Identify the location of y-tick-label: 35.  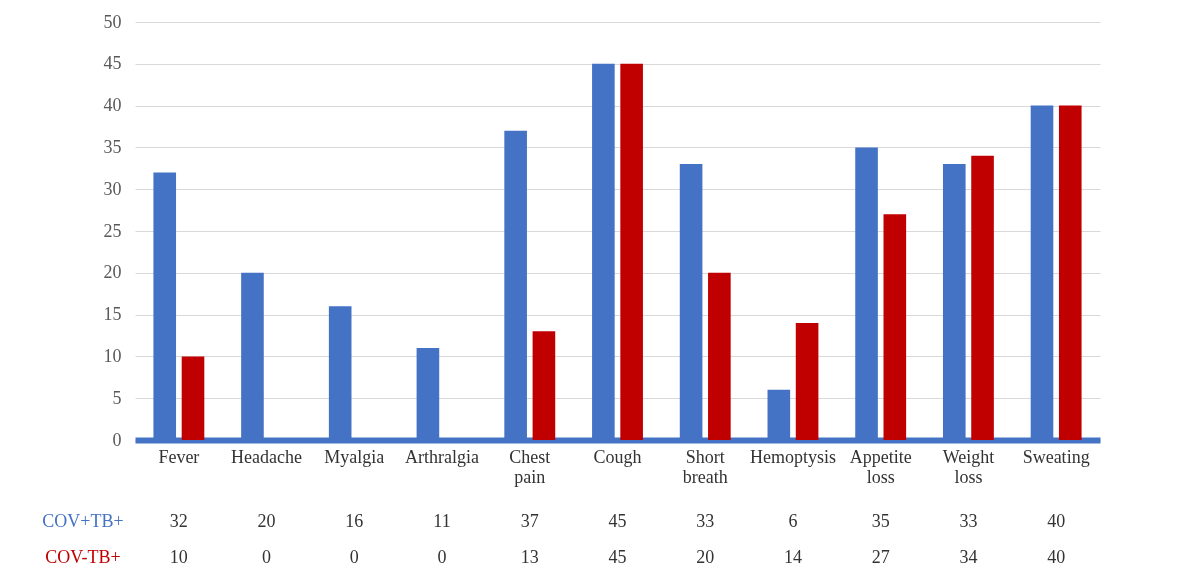
(112, 146).